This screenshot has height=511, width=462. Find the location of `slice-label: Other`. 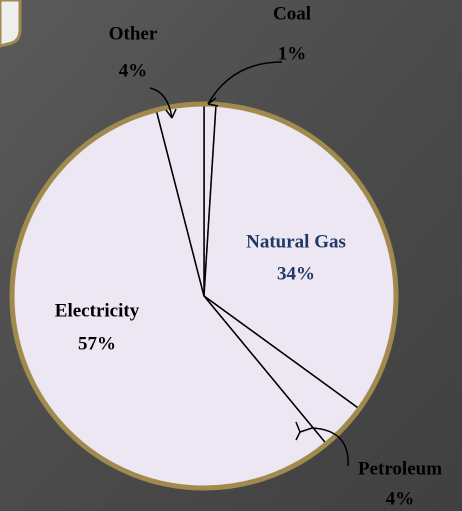

slice-label: Other is located at coordinates (133, 33).